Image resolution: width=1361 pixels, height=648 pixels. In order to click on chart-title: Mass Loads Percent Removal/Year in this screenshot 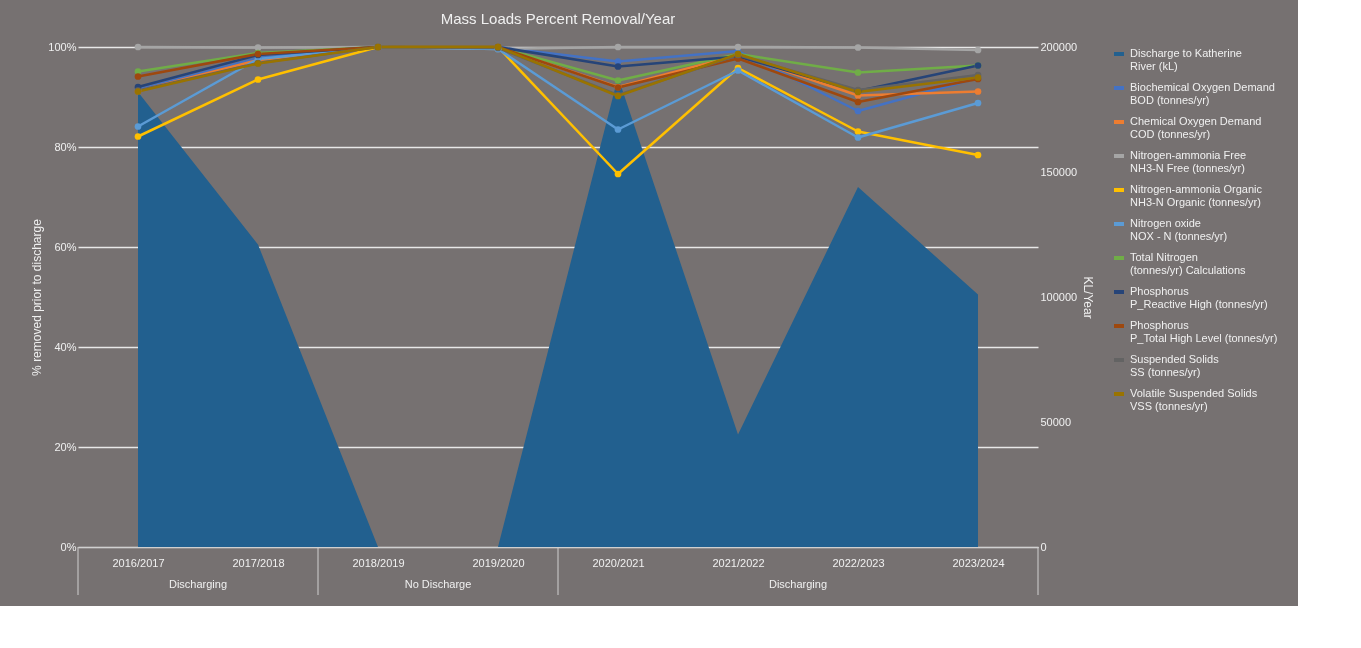, I will do `click(558, 18)`.